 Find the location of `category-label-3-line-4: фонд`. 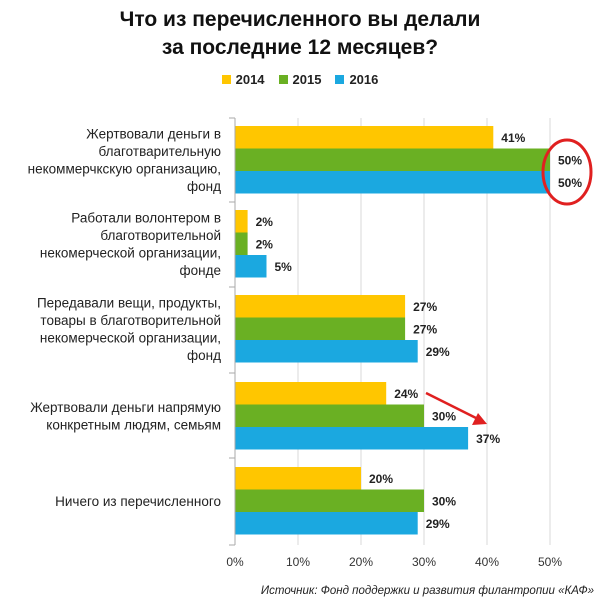

category-label-3-line-4: фонд is located at coordinates (204, 355).